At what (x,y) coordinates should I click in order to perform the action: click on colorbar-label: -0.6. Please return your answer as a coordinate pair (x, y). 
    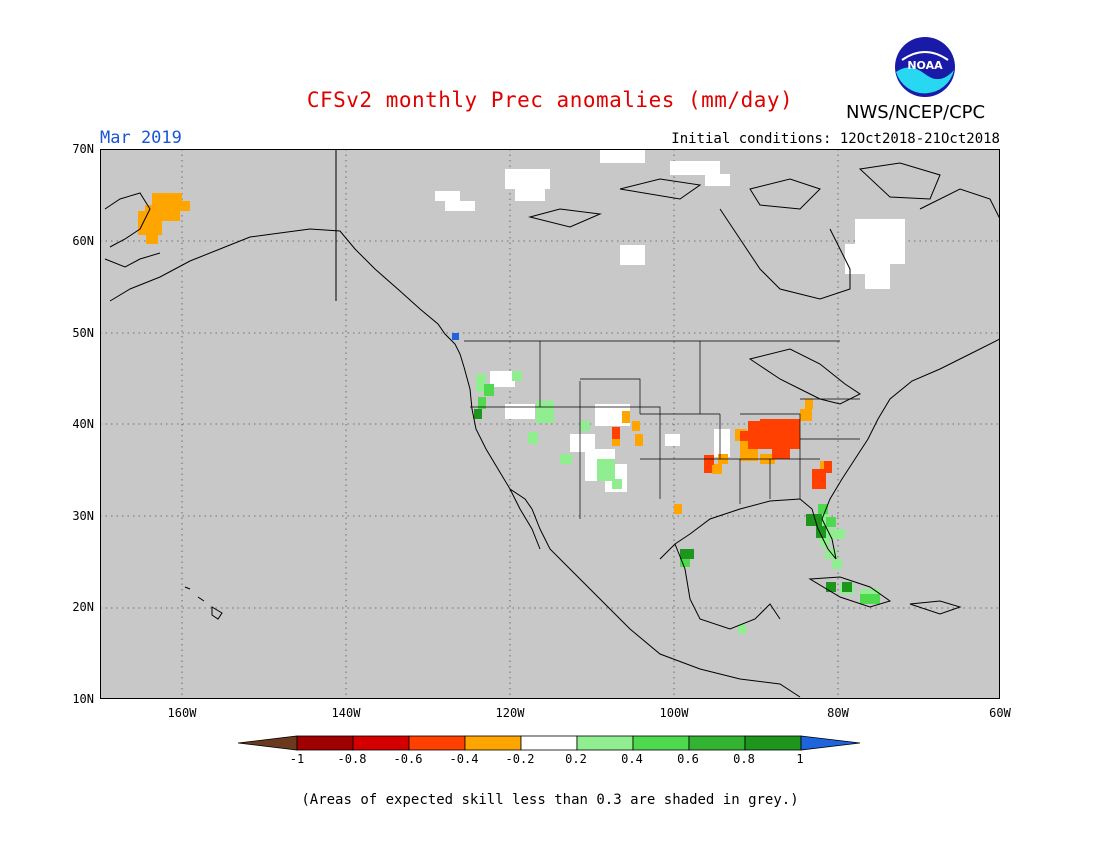
    Looking at the image, I should click on (408, 759).